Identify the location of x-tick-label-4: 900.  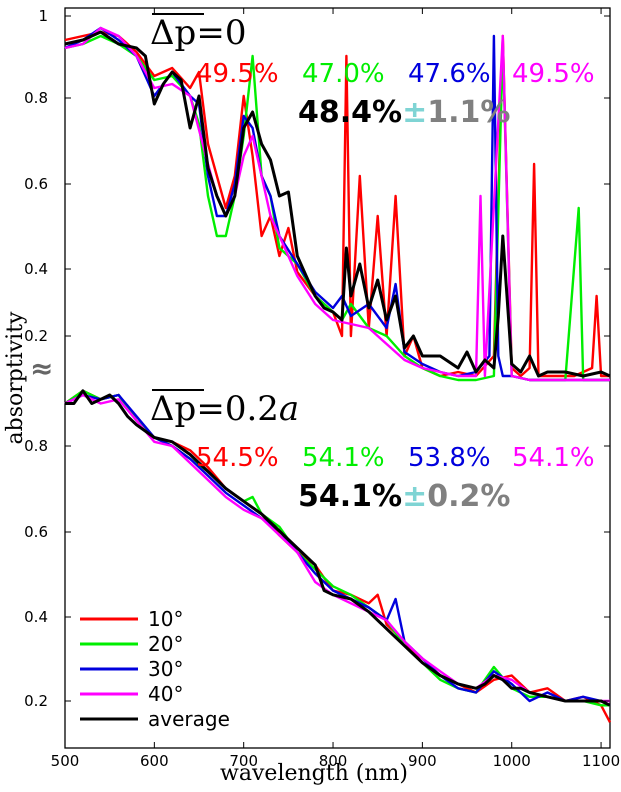
(422, 761).